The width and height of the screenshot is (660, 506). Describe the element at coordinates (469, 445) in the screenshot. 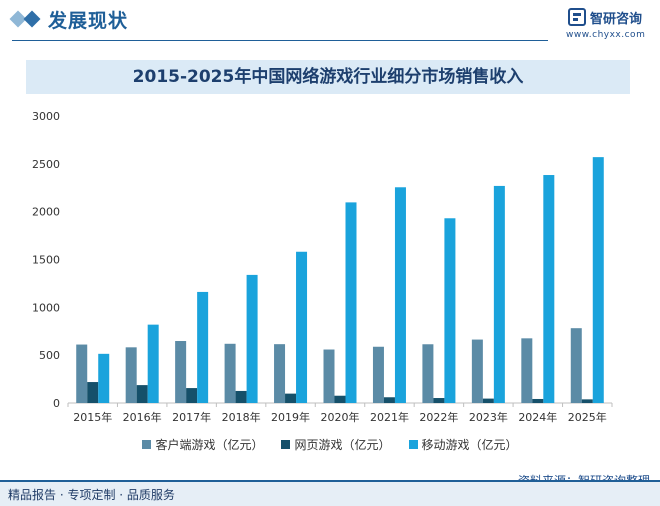

I see `legend-label: 移动游戏（亿元）` at that location.